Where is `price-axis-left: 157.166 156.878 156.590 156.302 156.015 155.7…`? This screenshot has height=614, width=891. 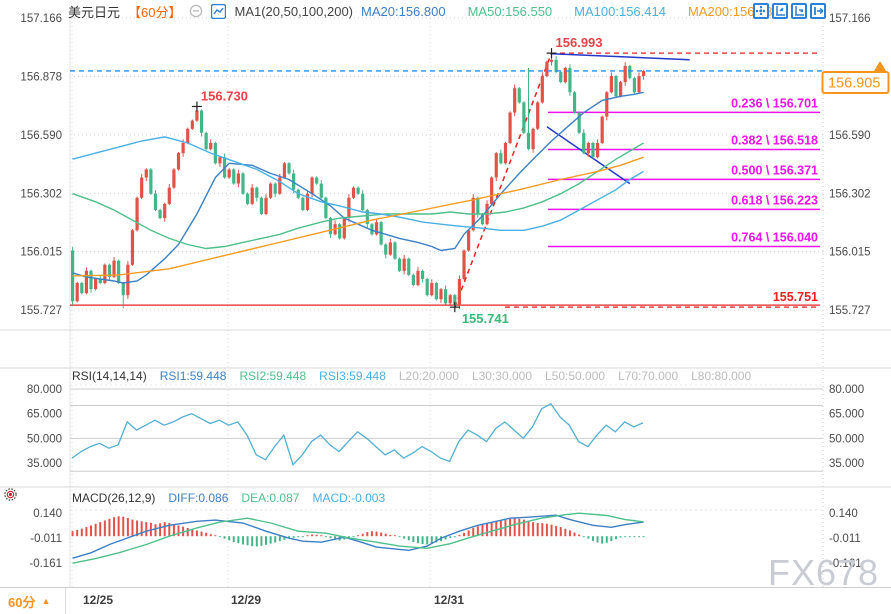
price-axis-left: 157.166 156.878 156.590 156.302 156.015 155.7… is located at coordinates (41, 165).